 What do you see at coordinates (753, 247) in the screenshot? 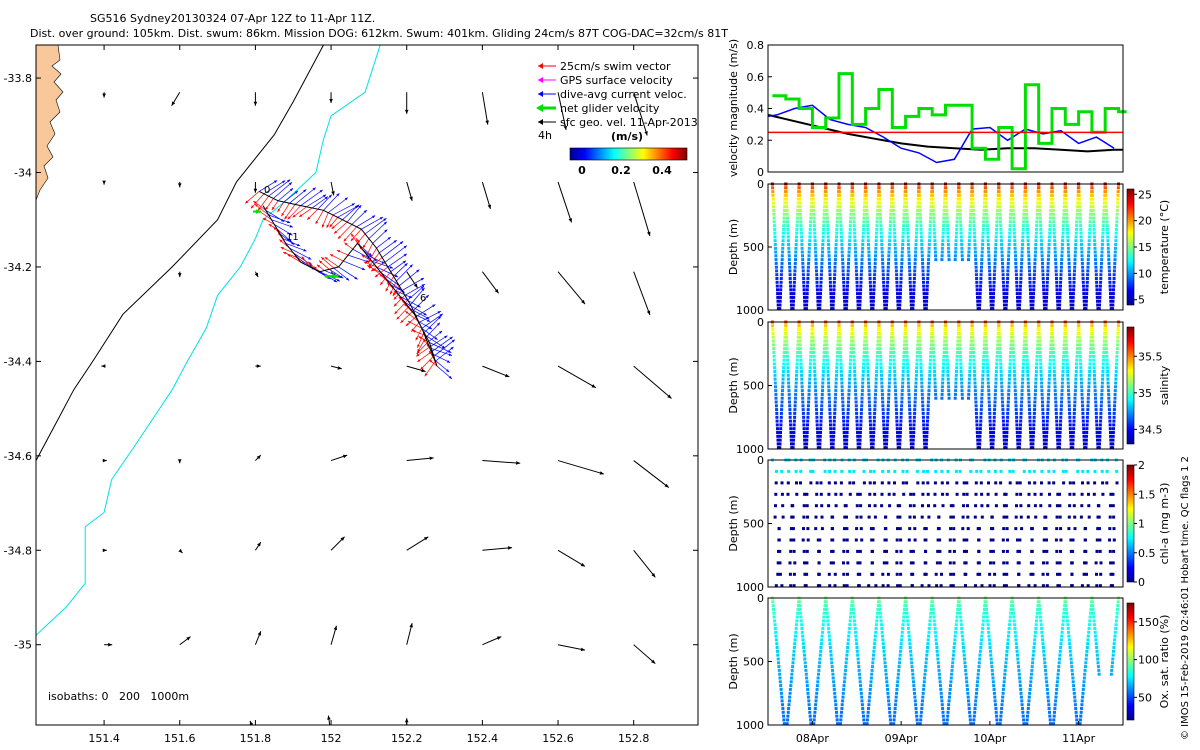
I see `depth-tick-label: 500` at bounding box center [753, 247].